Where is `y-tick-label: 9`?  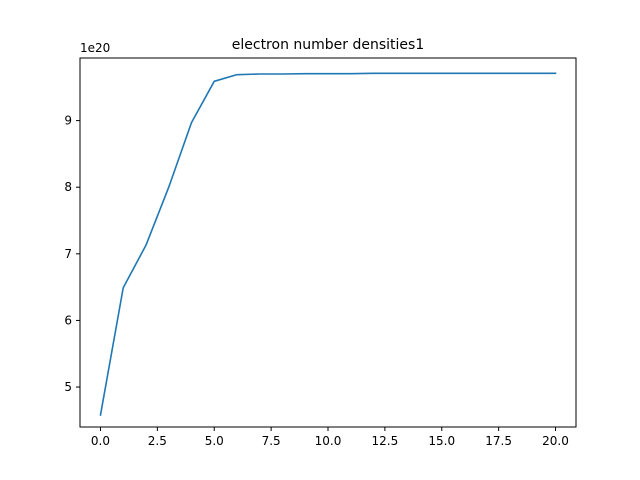 y-tick-label: 9 is located at coordinates (68, 121).